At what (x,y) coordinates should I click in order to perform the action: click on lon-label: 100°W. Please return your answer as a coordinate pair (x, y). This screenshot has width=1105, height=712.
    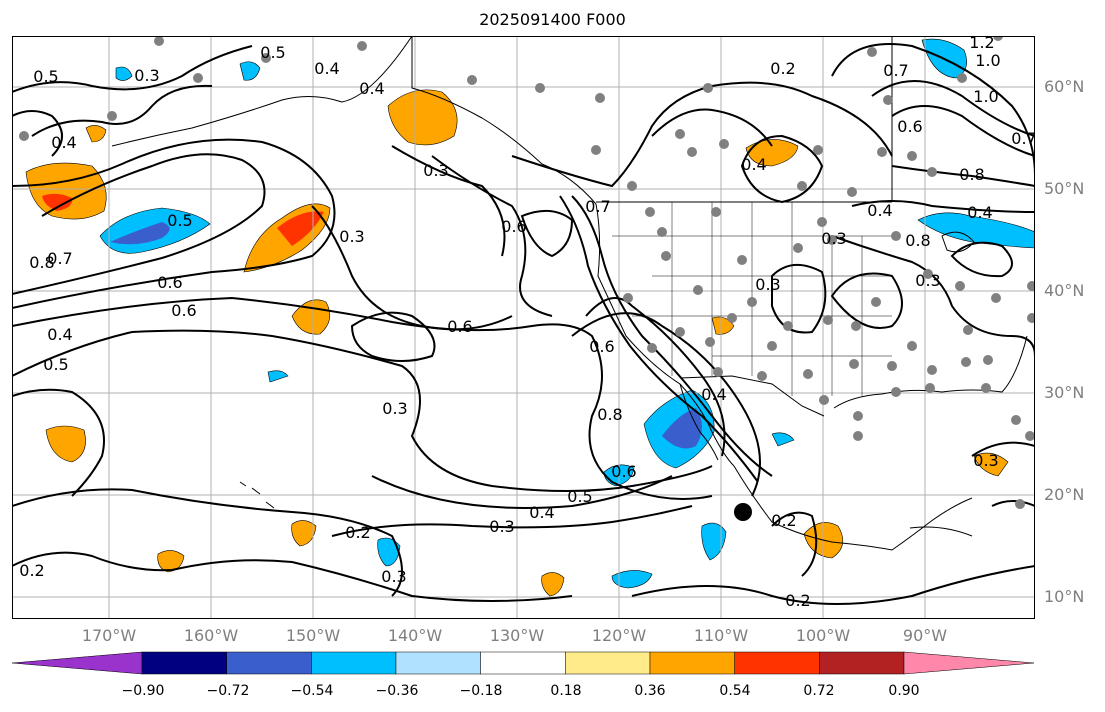
    Looking at the image, I should click on (823, 635).